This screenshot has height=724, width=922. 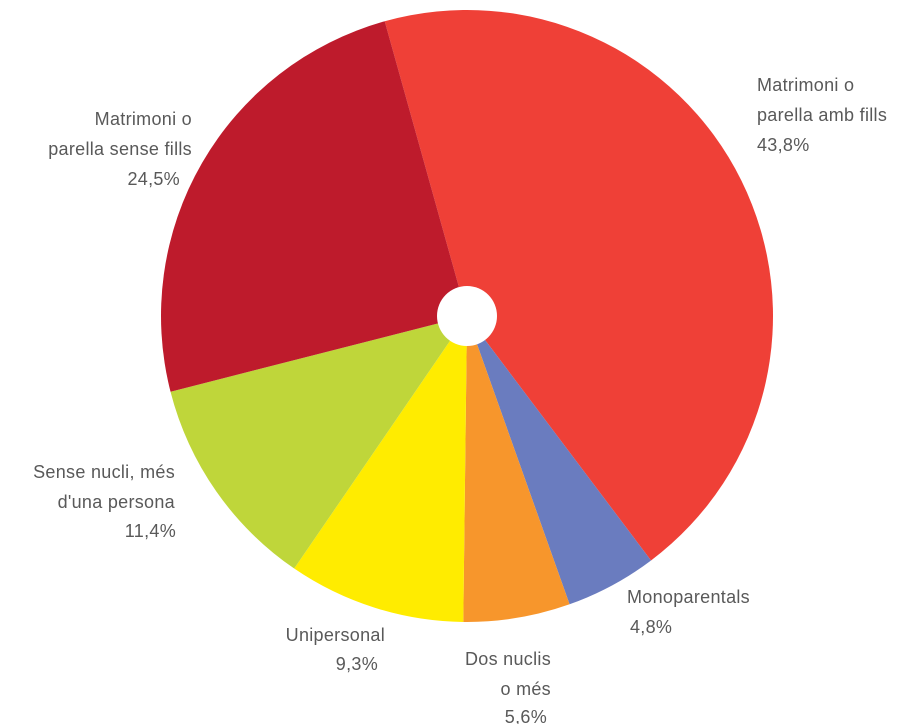 I want to click on slice-label: d'una persona, so click(x=117, y=502).